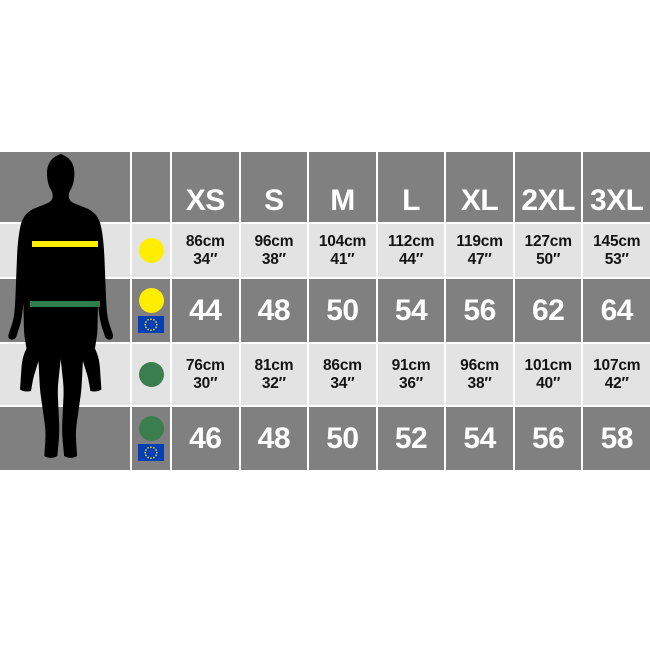  I want to click on figure-cell-chest, so click(65, 250).